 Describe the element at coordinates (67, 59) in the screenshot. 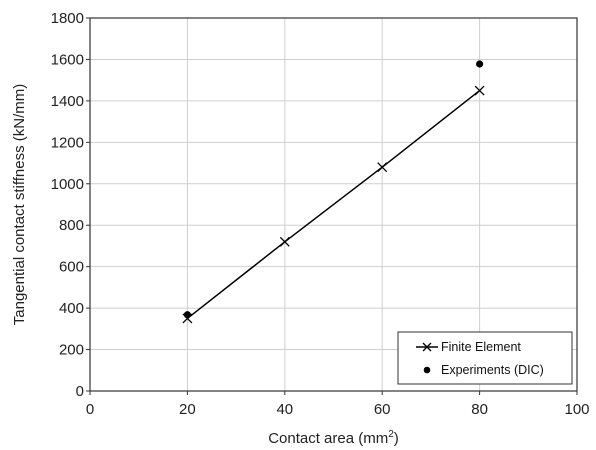

I see `y-tick-label: 1600` at that location.